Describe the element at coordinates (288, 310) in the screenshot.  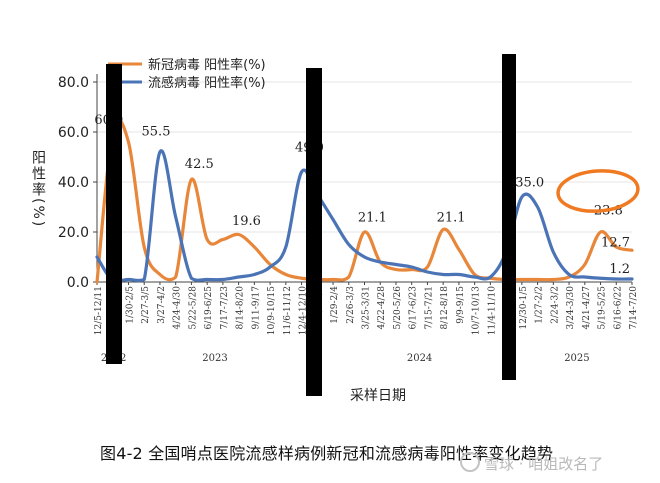
I see `x-tick-label: 11/6-11/12` at that location.